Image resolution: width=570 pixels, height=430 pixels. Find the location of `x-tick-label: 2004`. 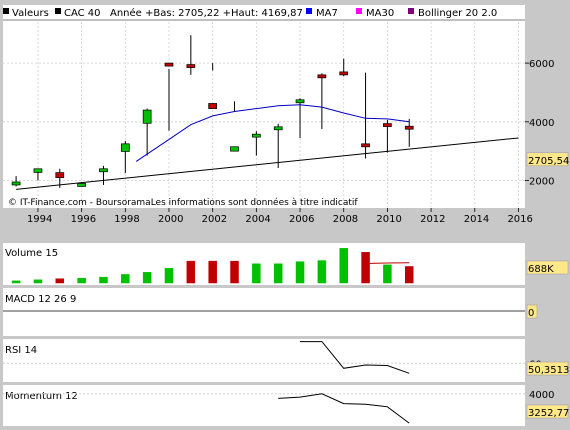

x-tick-label: 2004 is located at coordinates (257, 219).